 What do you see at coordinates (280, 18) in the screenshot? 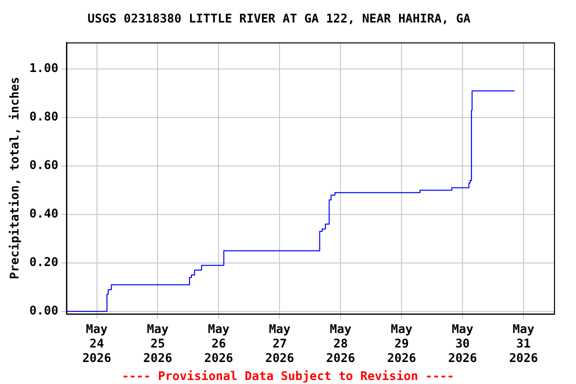
I see `chart-title: USGS 02318380 LITTLE RIVER AT GA 122, NEAR HAHIRA, GA` at bounding box center [280, 18].